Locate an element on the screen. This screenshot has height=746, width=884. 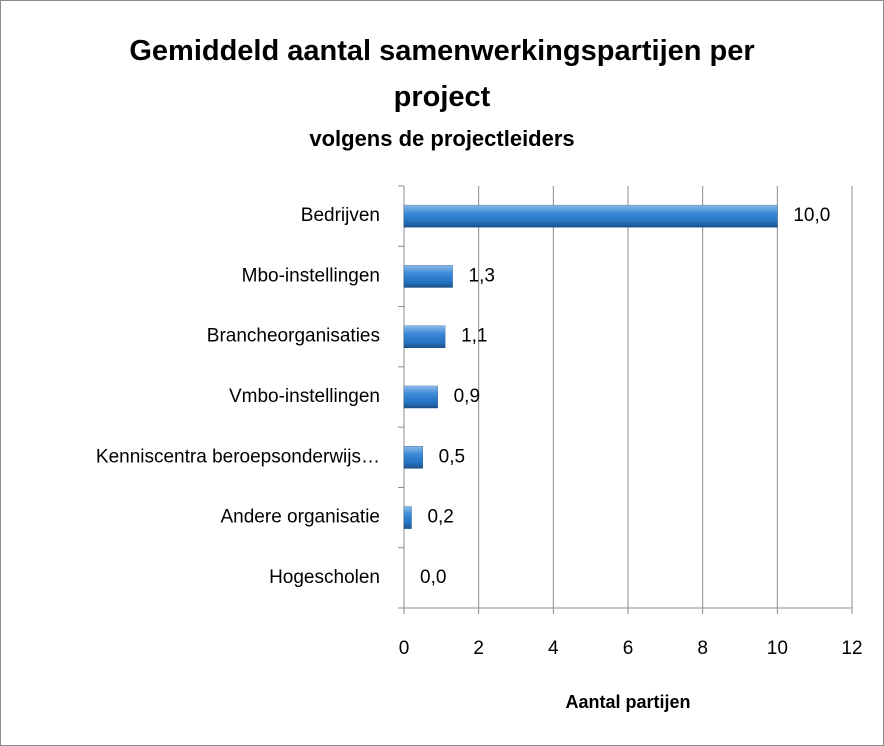
data-label: 1,1 is located at coordinates (474, 336).